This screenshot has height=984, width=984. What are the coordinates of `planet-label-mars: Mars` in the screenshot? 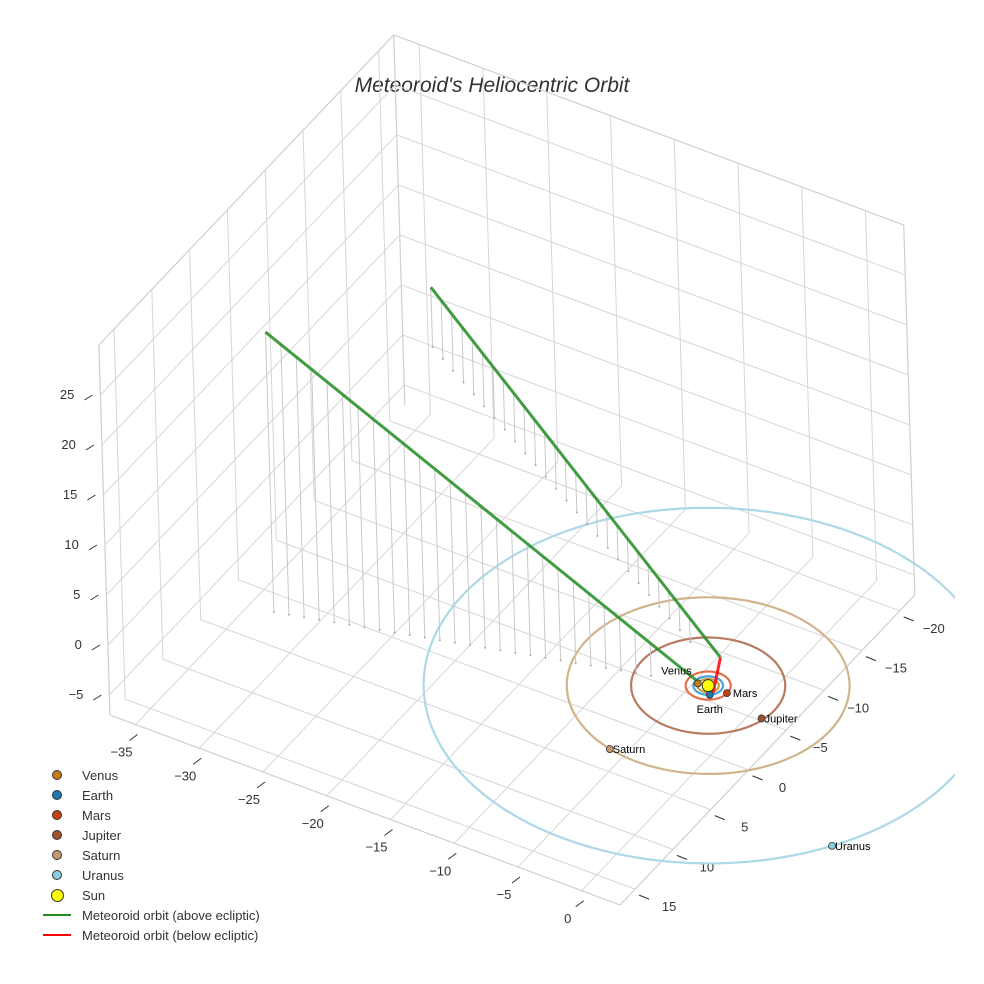 It's located at (745, 694).